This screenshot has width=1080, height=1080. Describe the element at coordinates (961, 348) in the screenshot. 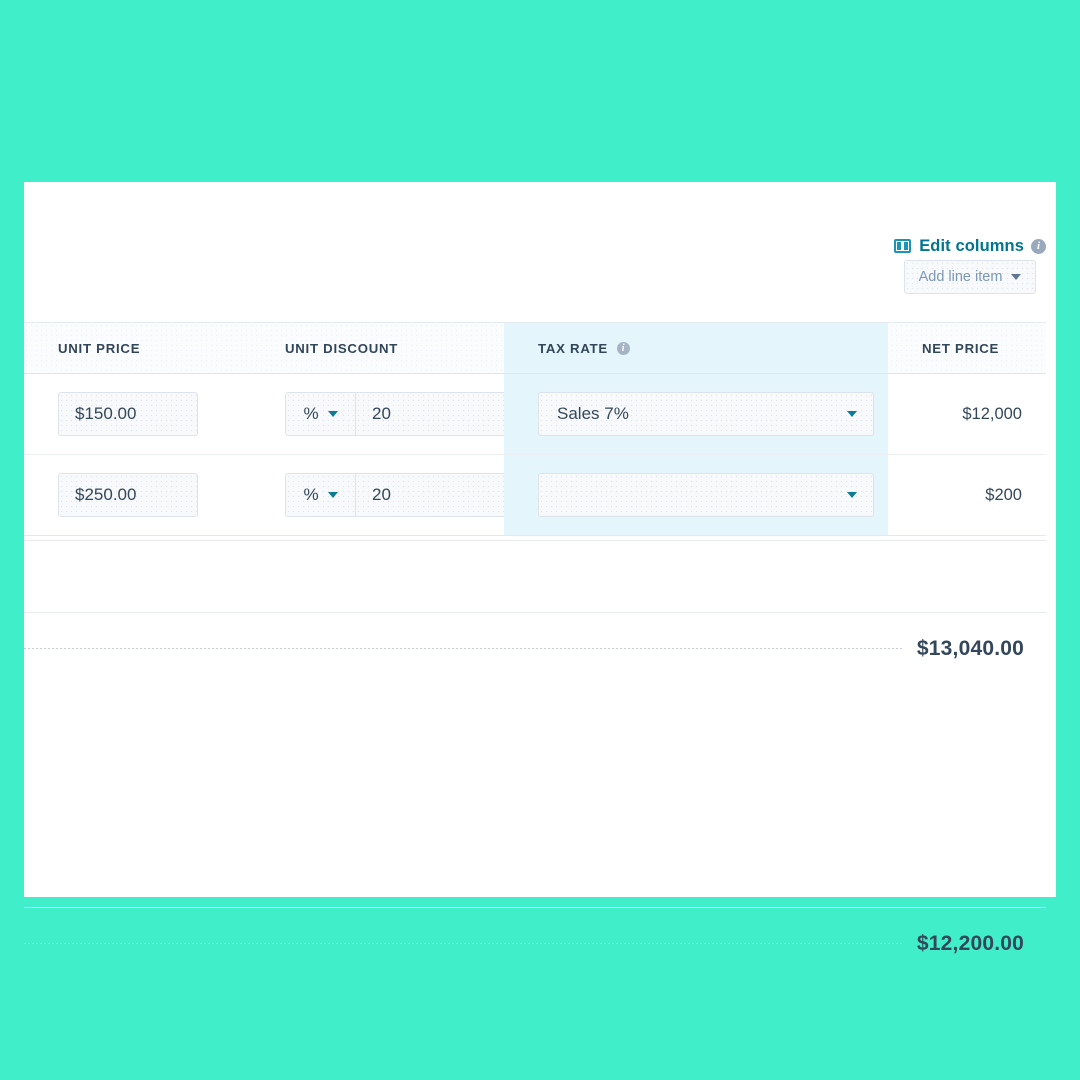

I see `column-header-label: NET PRICE` at that location.